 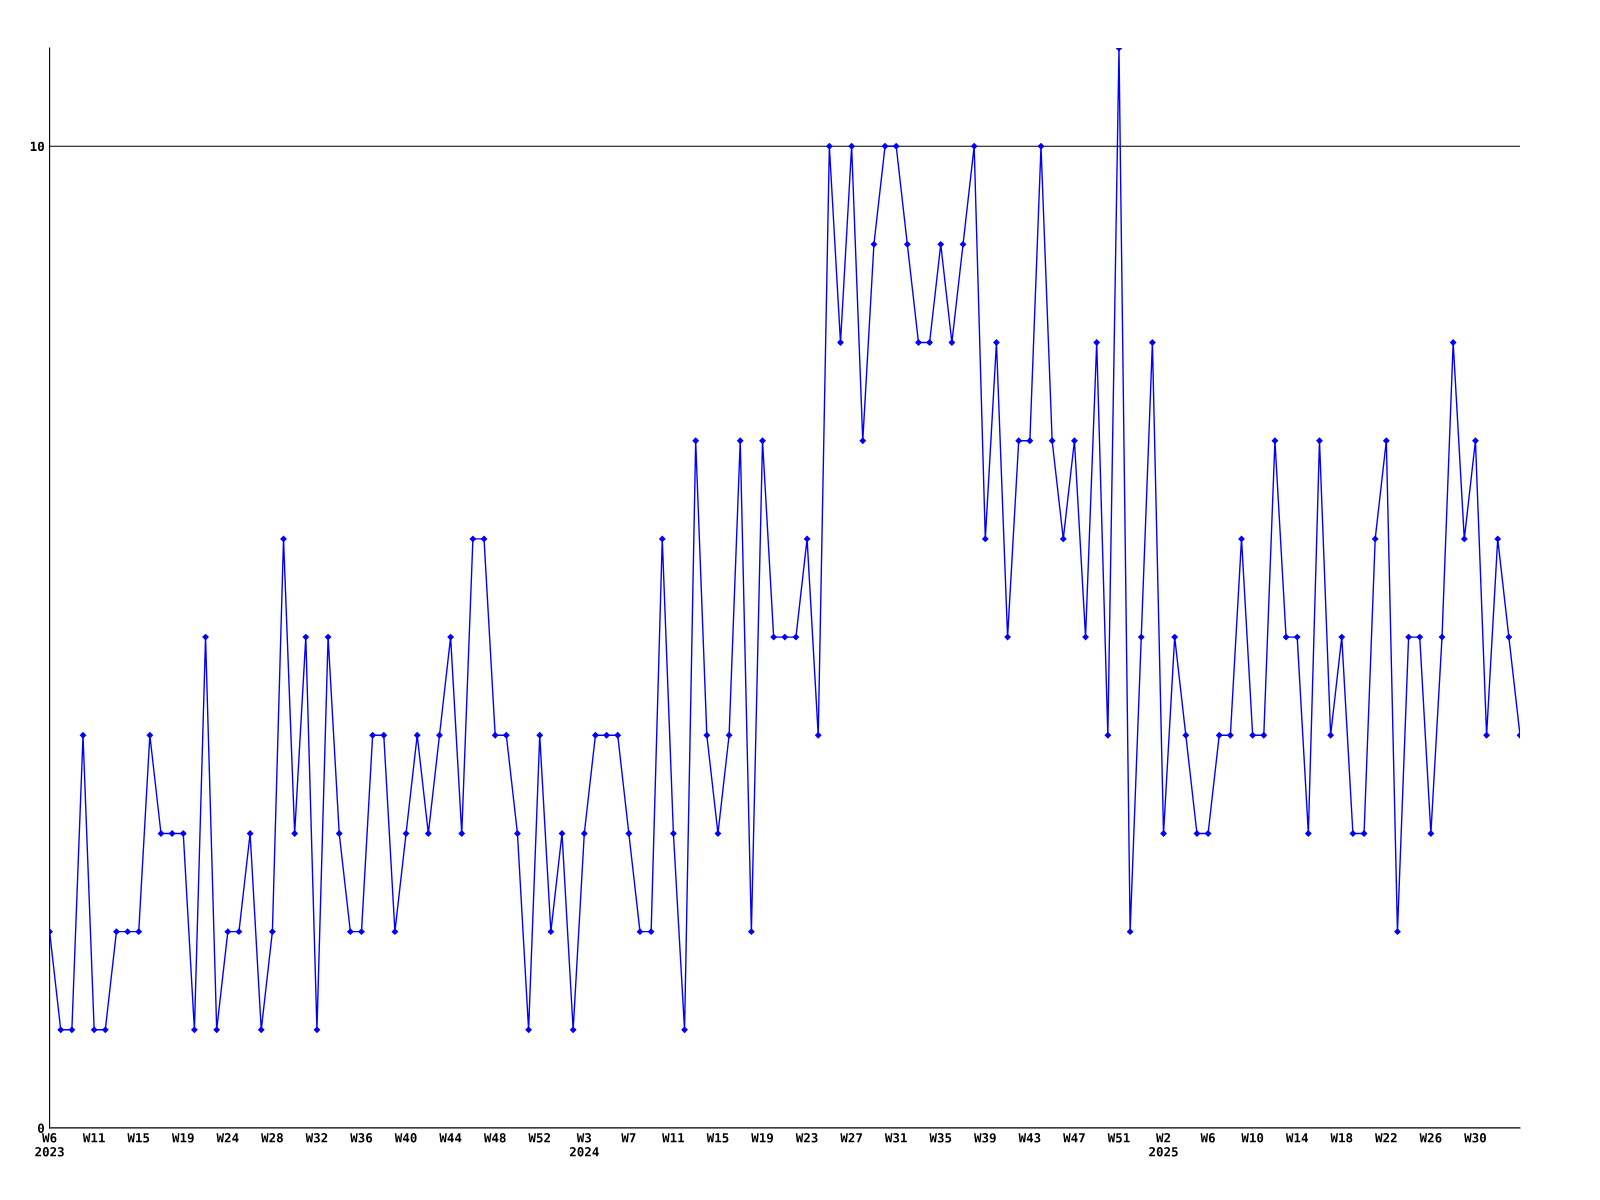 I want to click on x-tick-label: W26, so click(x=1430, y=1138).